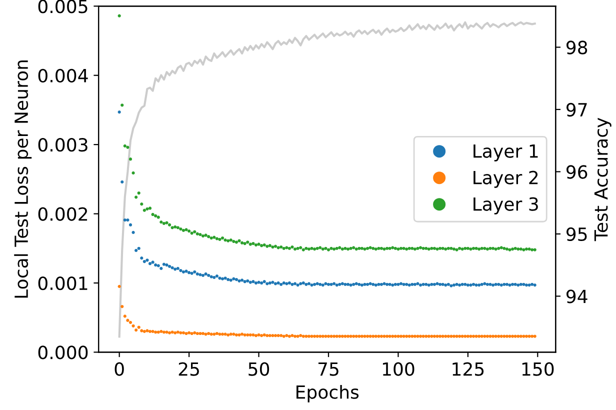 The height and width of the screenshot is (410, 616). I want to click on y2-tick-label: 97, so click(576, 109).